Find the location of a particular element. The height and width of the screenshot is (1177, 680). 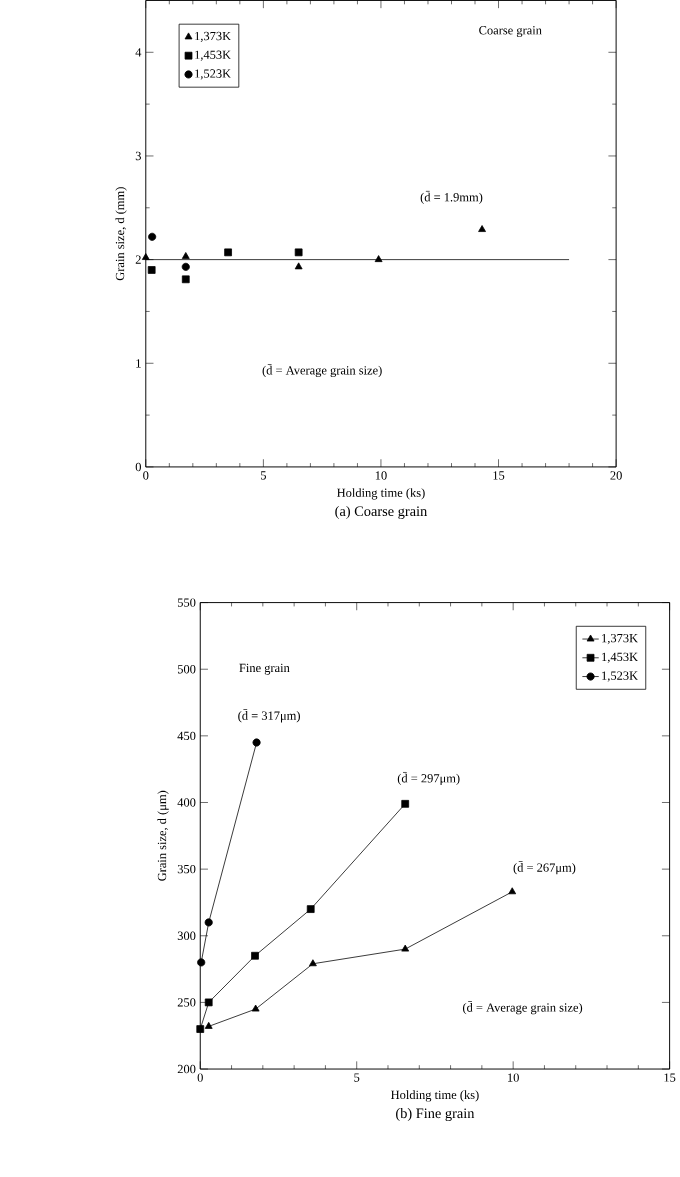

y-tick-label: 350 is located at coordinates (186, 869).